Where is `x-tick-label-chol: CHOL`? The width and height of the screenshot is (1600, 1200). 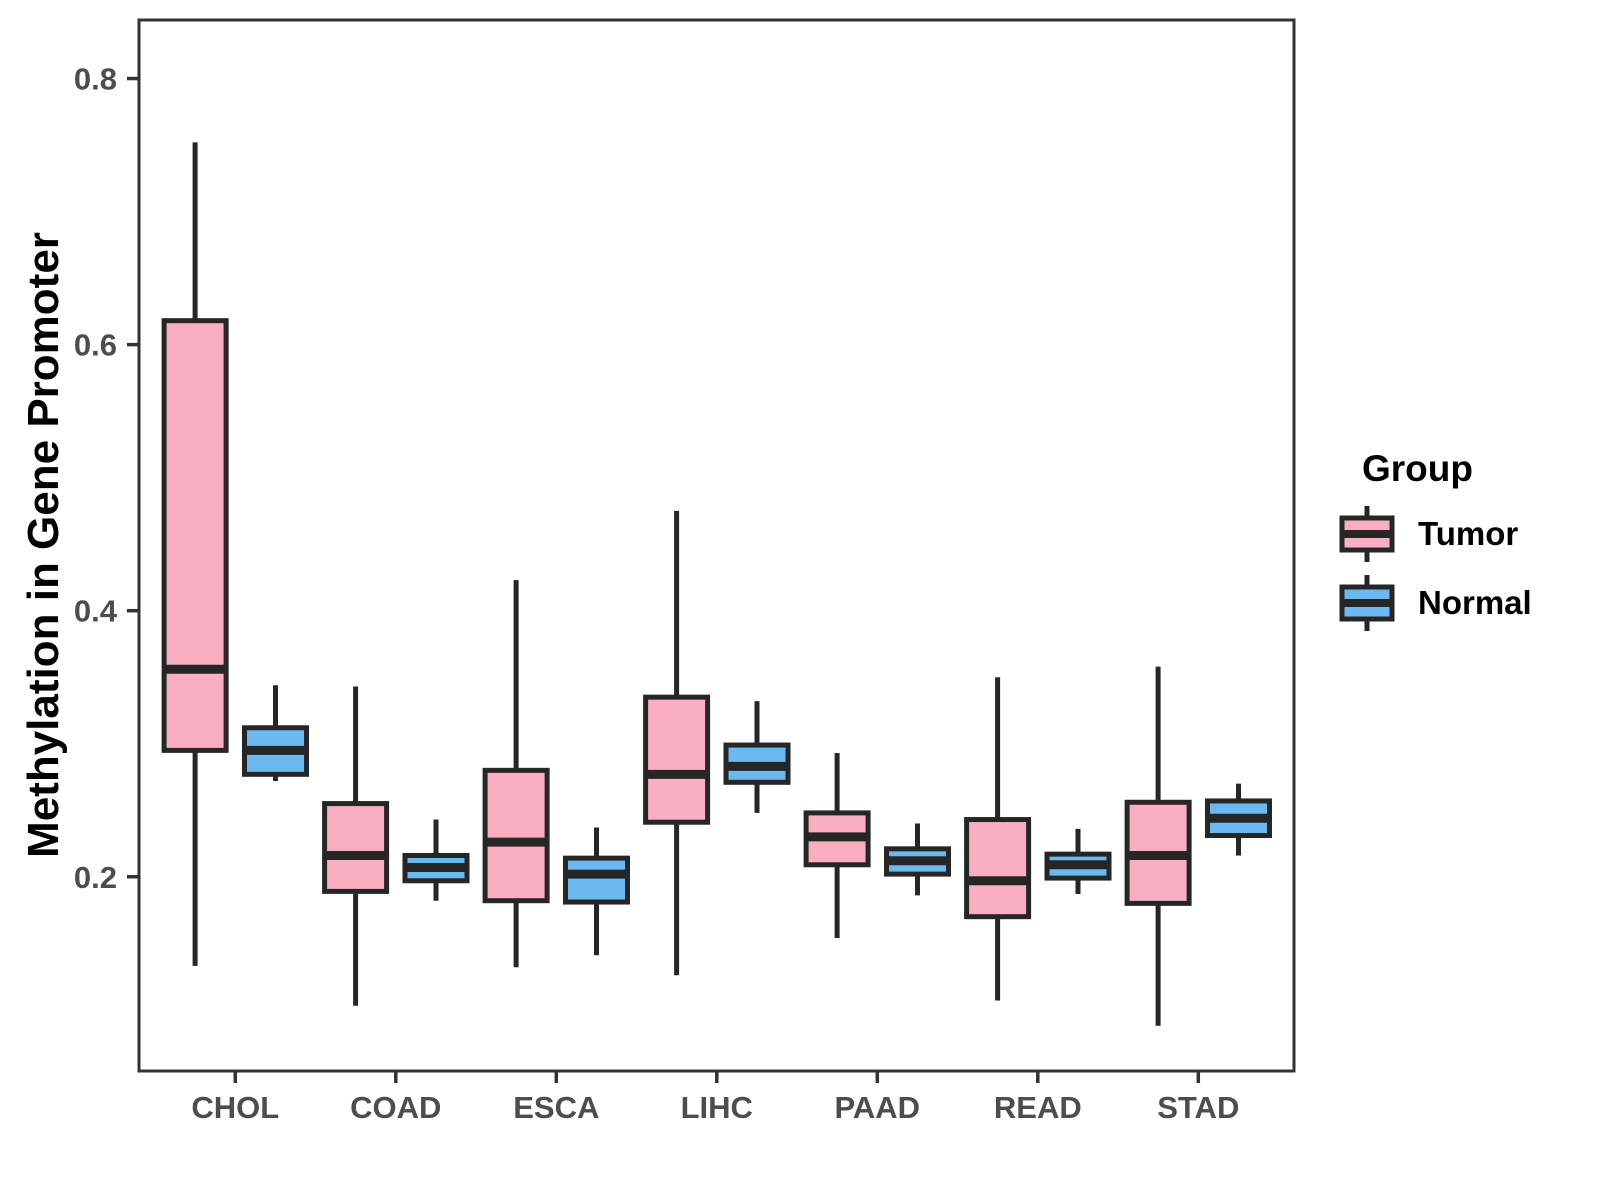 x-tick-label-chol: CHOL is located at coordinates (235, 1107).